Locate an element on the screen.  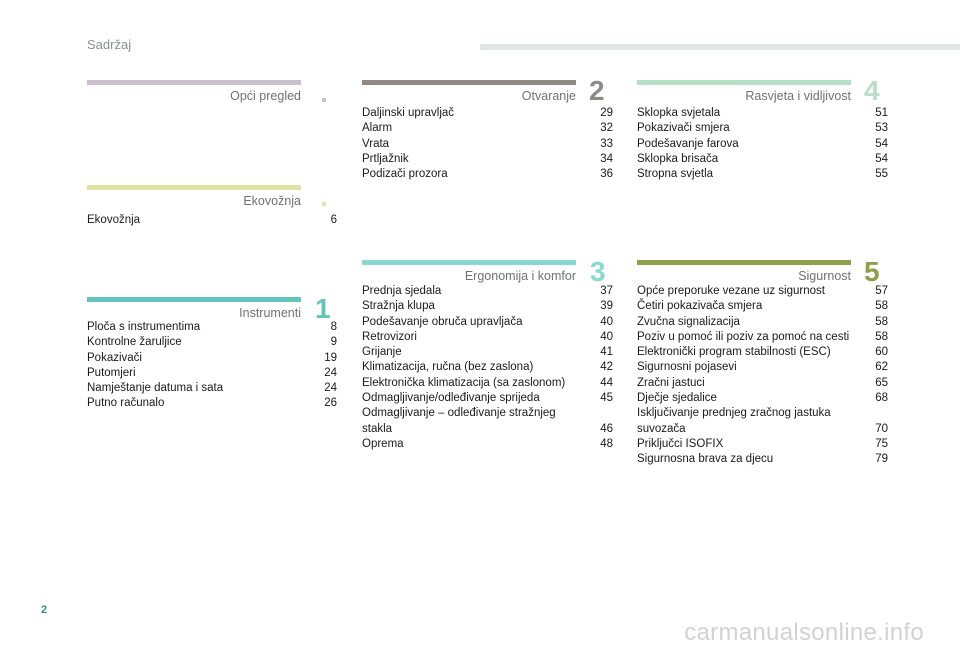
entry-title: Elektronički program stabilnosti (ESC) is located at coordinates (734, 352).